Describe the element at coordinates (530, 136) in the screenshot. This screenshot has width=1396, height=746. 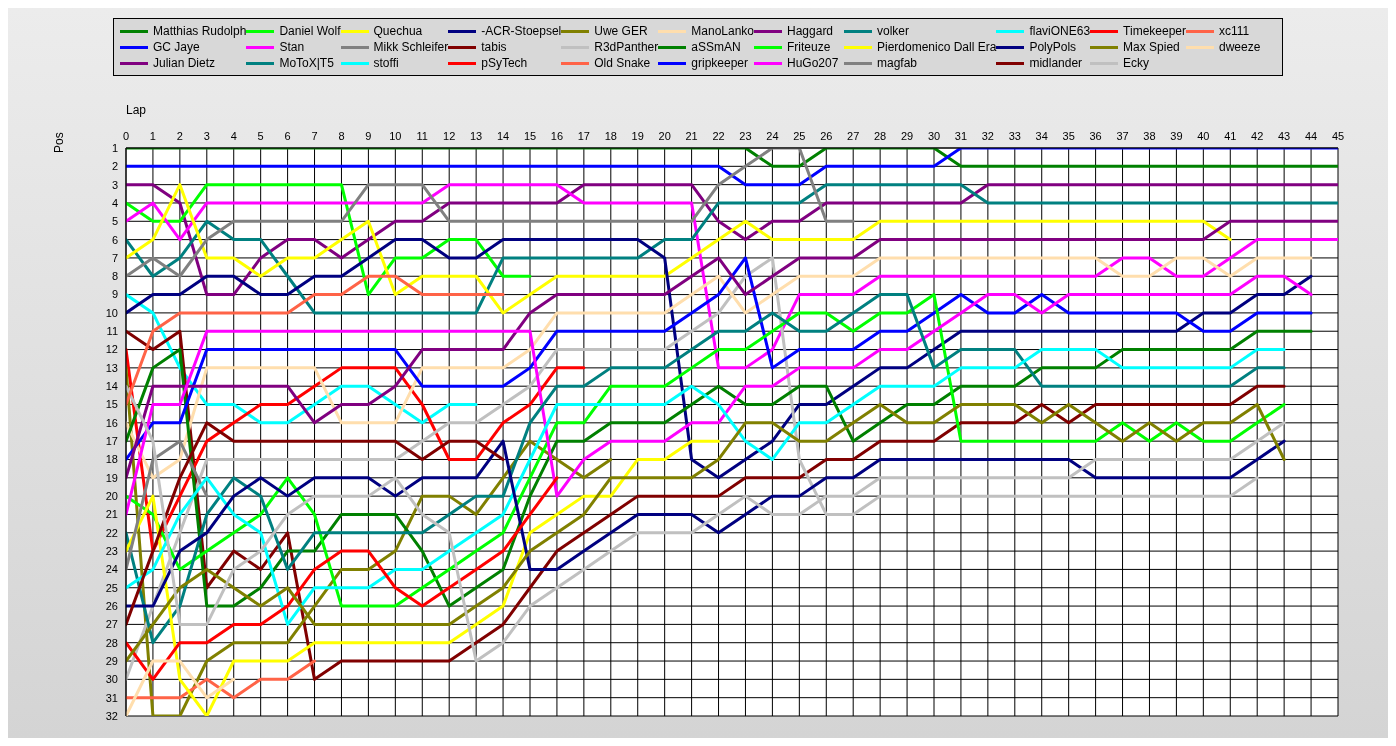
I see `x-tick-label: 15` at that location.